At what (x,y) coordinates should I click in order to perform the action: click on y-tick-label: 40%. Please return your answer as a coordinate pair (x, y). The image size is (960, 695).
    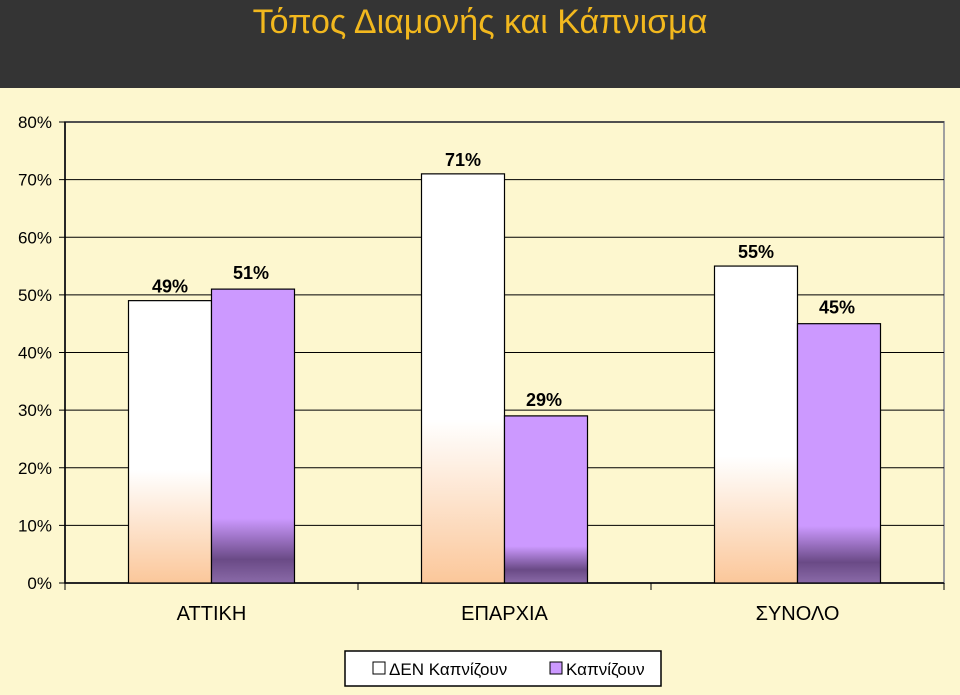
    Looking at the image, I should click on (35, 353).